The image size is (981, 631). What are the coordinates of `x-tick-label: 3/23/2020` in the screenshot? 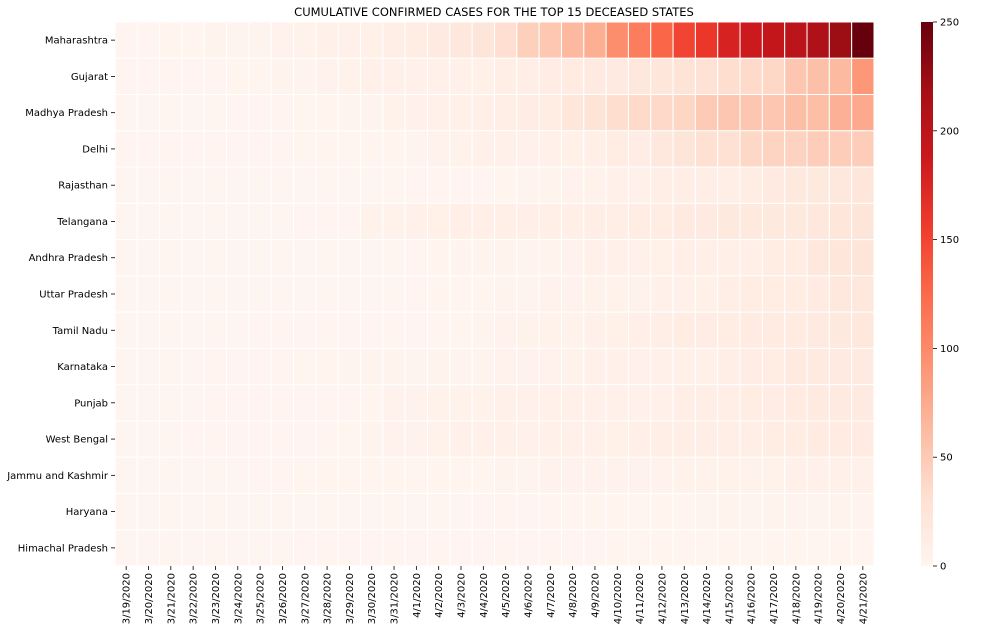 It's located at (216, 598).